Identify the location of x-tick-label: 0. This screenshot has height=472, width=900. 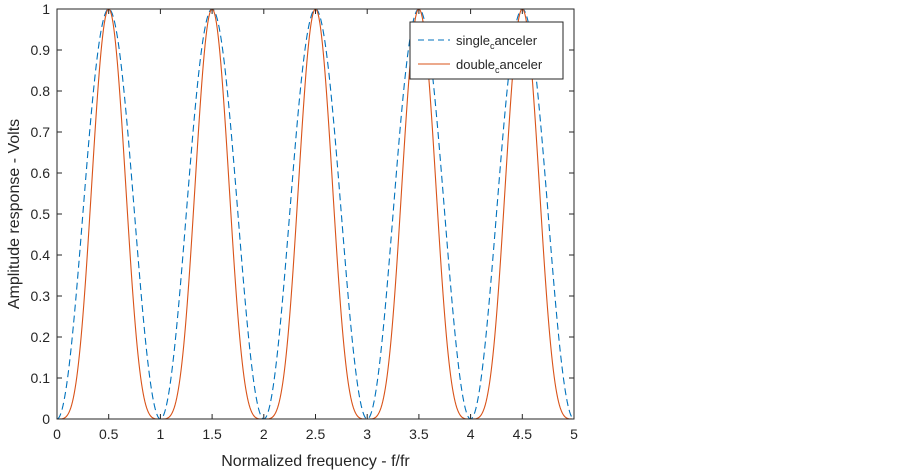
(57, 434).